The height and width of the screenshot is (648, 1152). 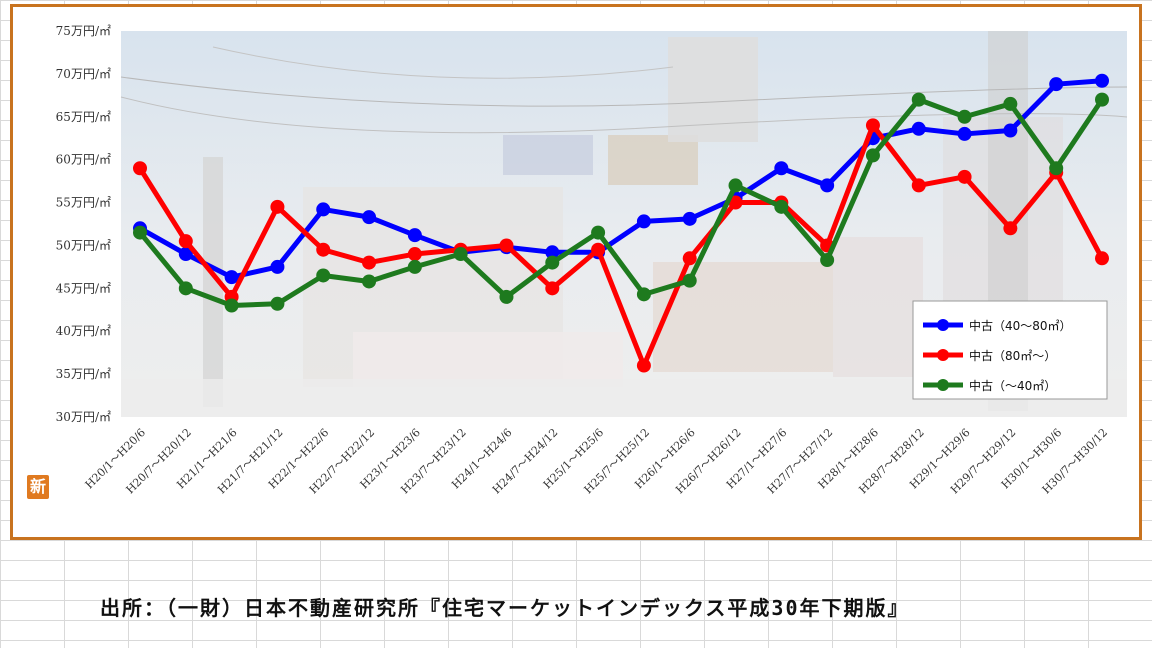 What do you see at coordinates (83, 288) in the screenshot?
I see `y-tick-label: 45万円/㎡` at bounding box center [83, 288].